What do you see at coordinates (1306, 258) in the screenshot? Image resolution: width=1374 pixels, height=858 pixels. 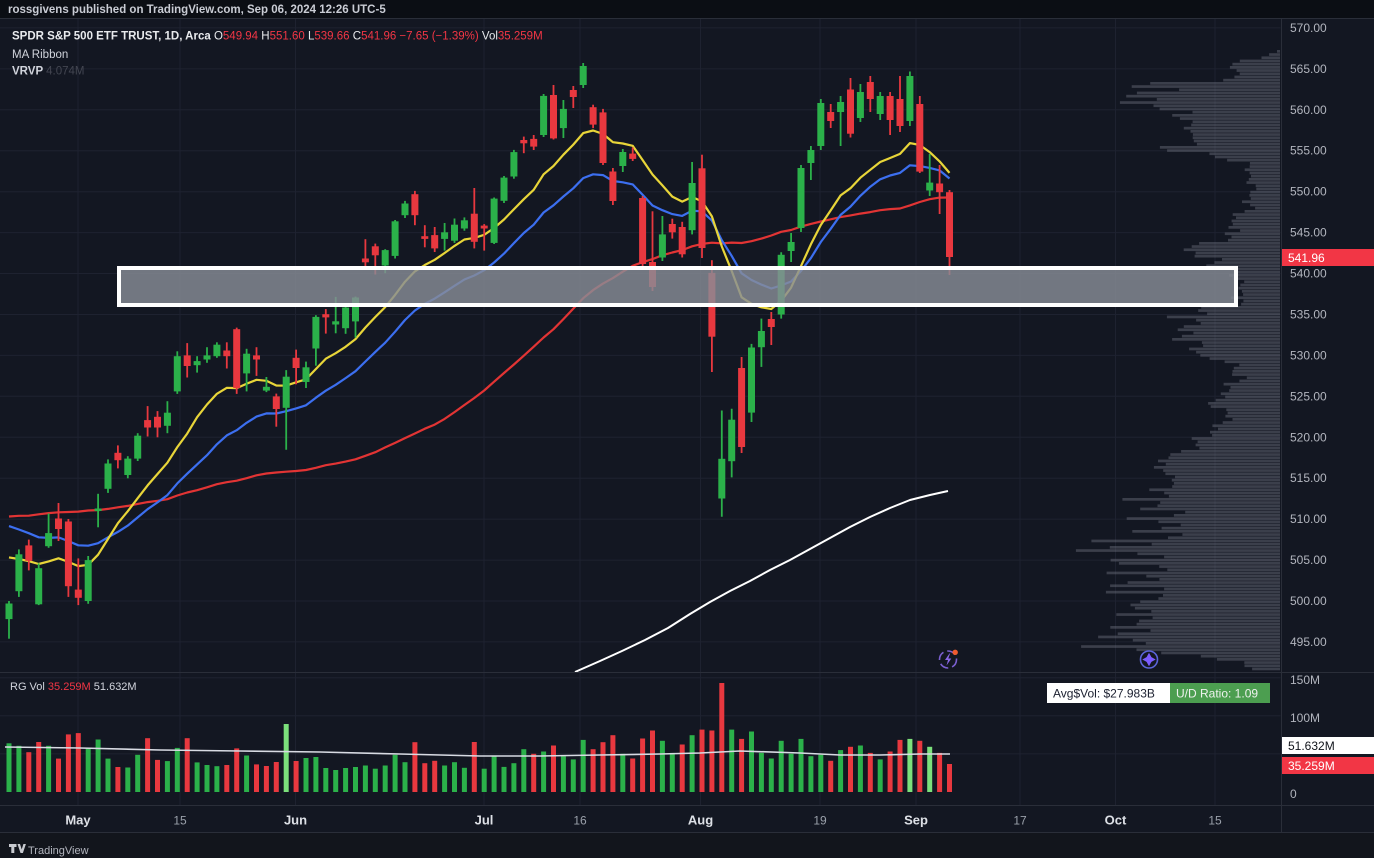 I see `svg-text: 541.96` at bounding box center [1306, 258].